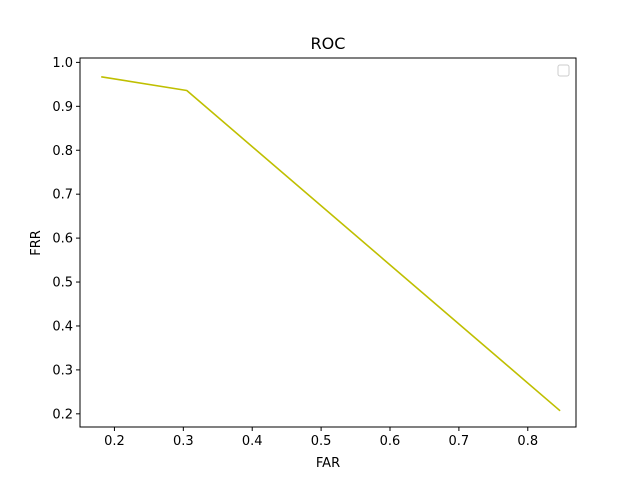 The height and width of the screenshot is (480, 640). I want to click on x-tick-label: 0.6, so click(390, 441).